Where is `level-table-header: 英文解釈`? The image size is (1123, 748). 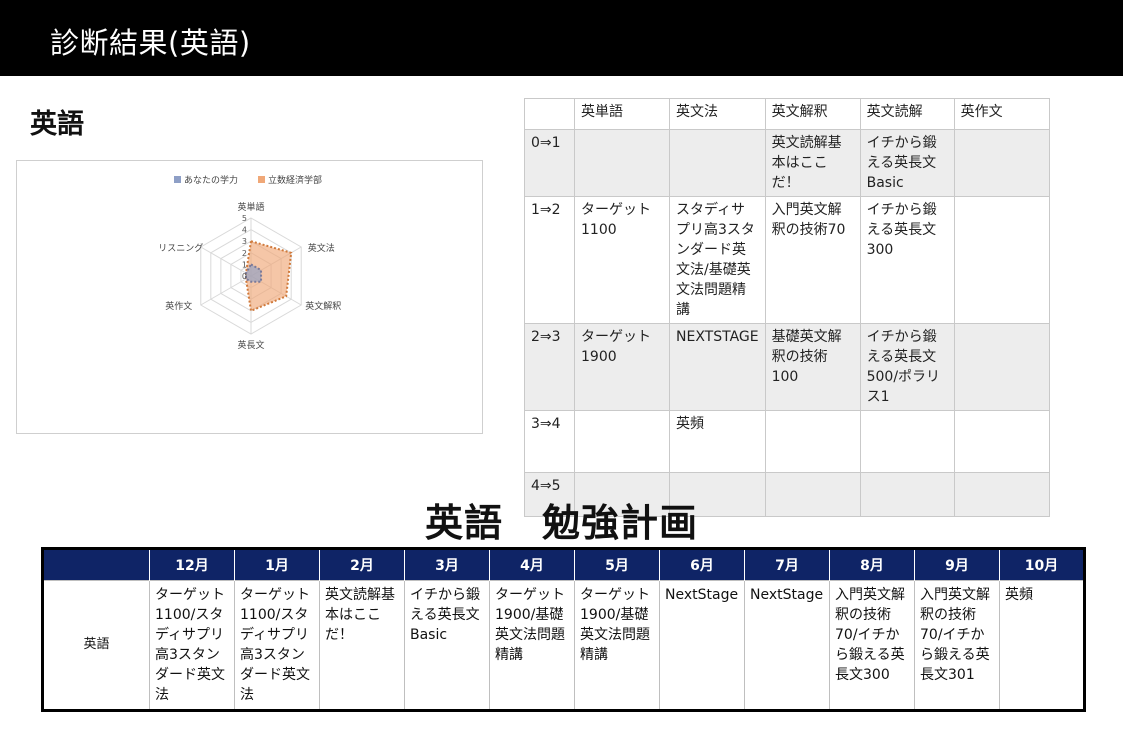 level-table-header: 英文解釈 is located at coordinates (812, 114).